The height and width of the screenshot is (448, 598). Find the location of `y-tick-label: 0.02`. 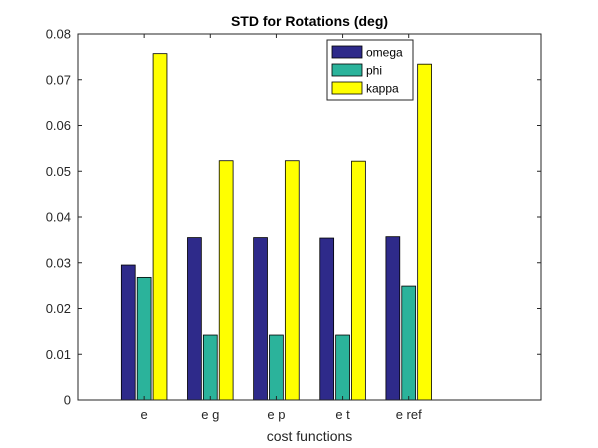

y-tick-label: 0.02 is located at coordinates (58, 308).